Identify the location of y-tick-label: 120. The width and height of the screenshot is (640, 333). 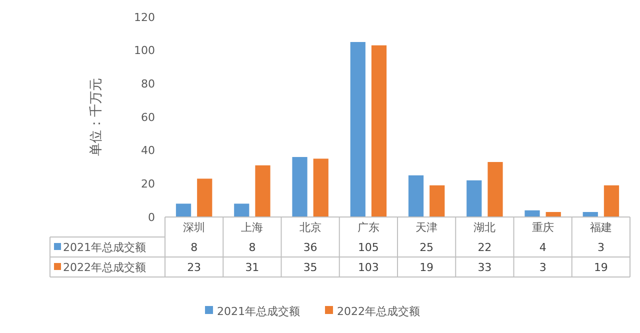
(144, 17).